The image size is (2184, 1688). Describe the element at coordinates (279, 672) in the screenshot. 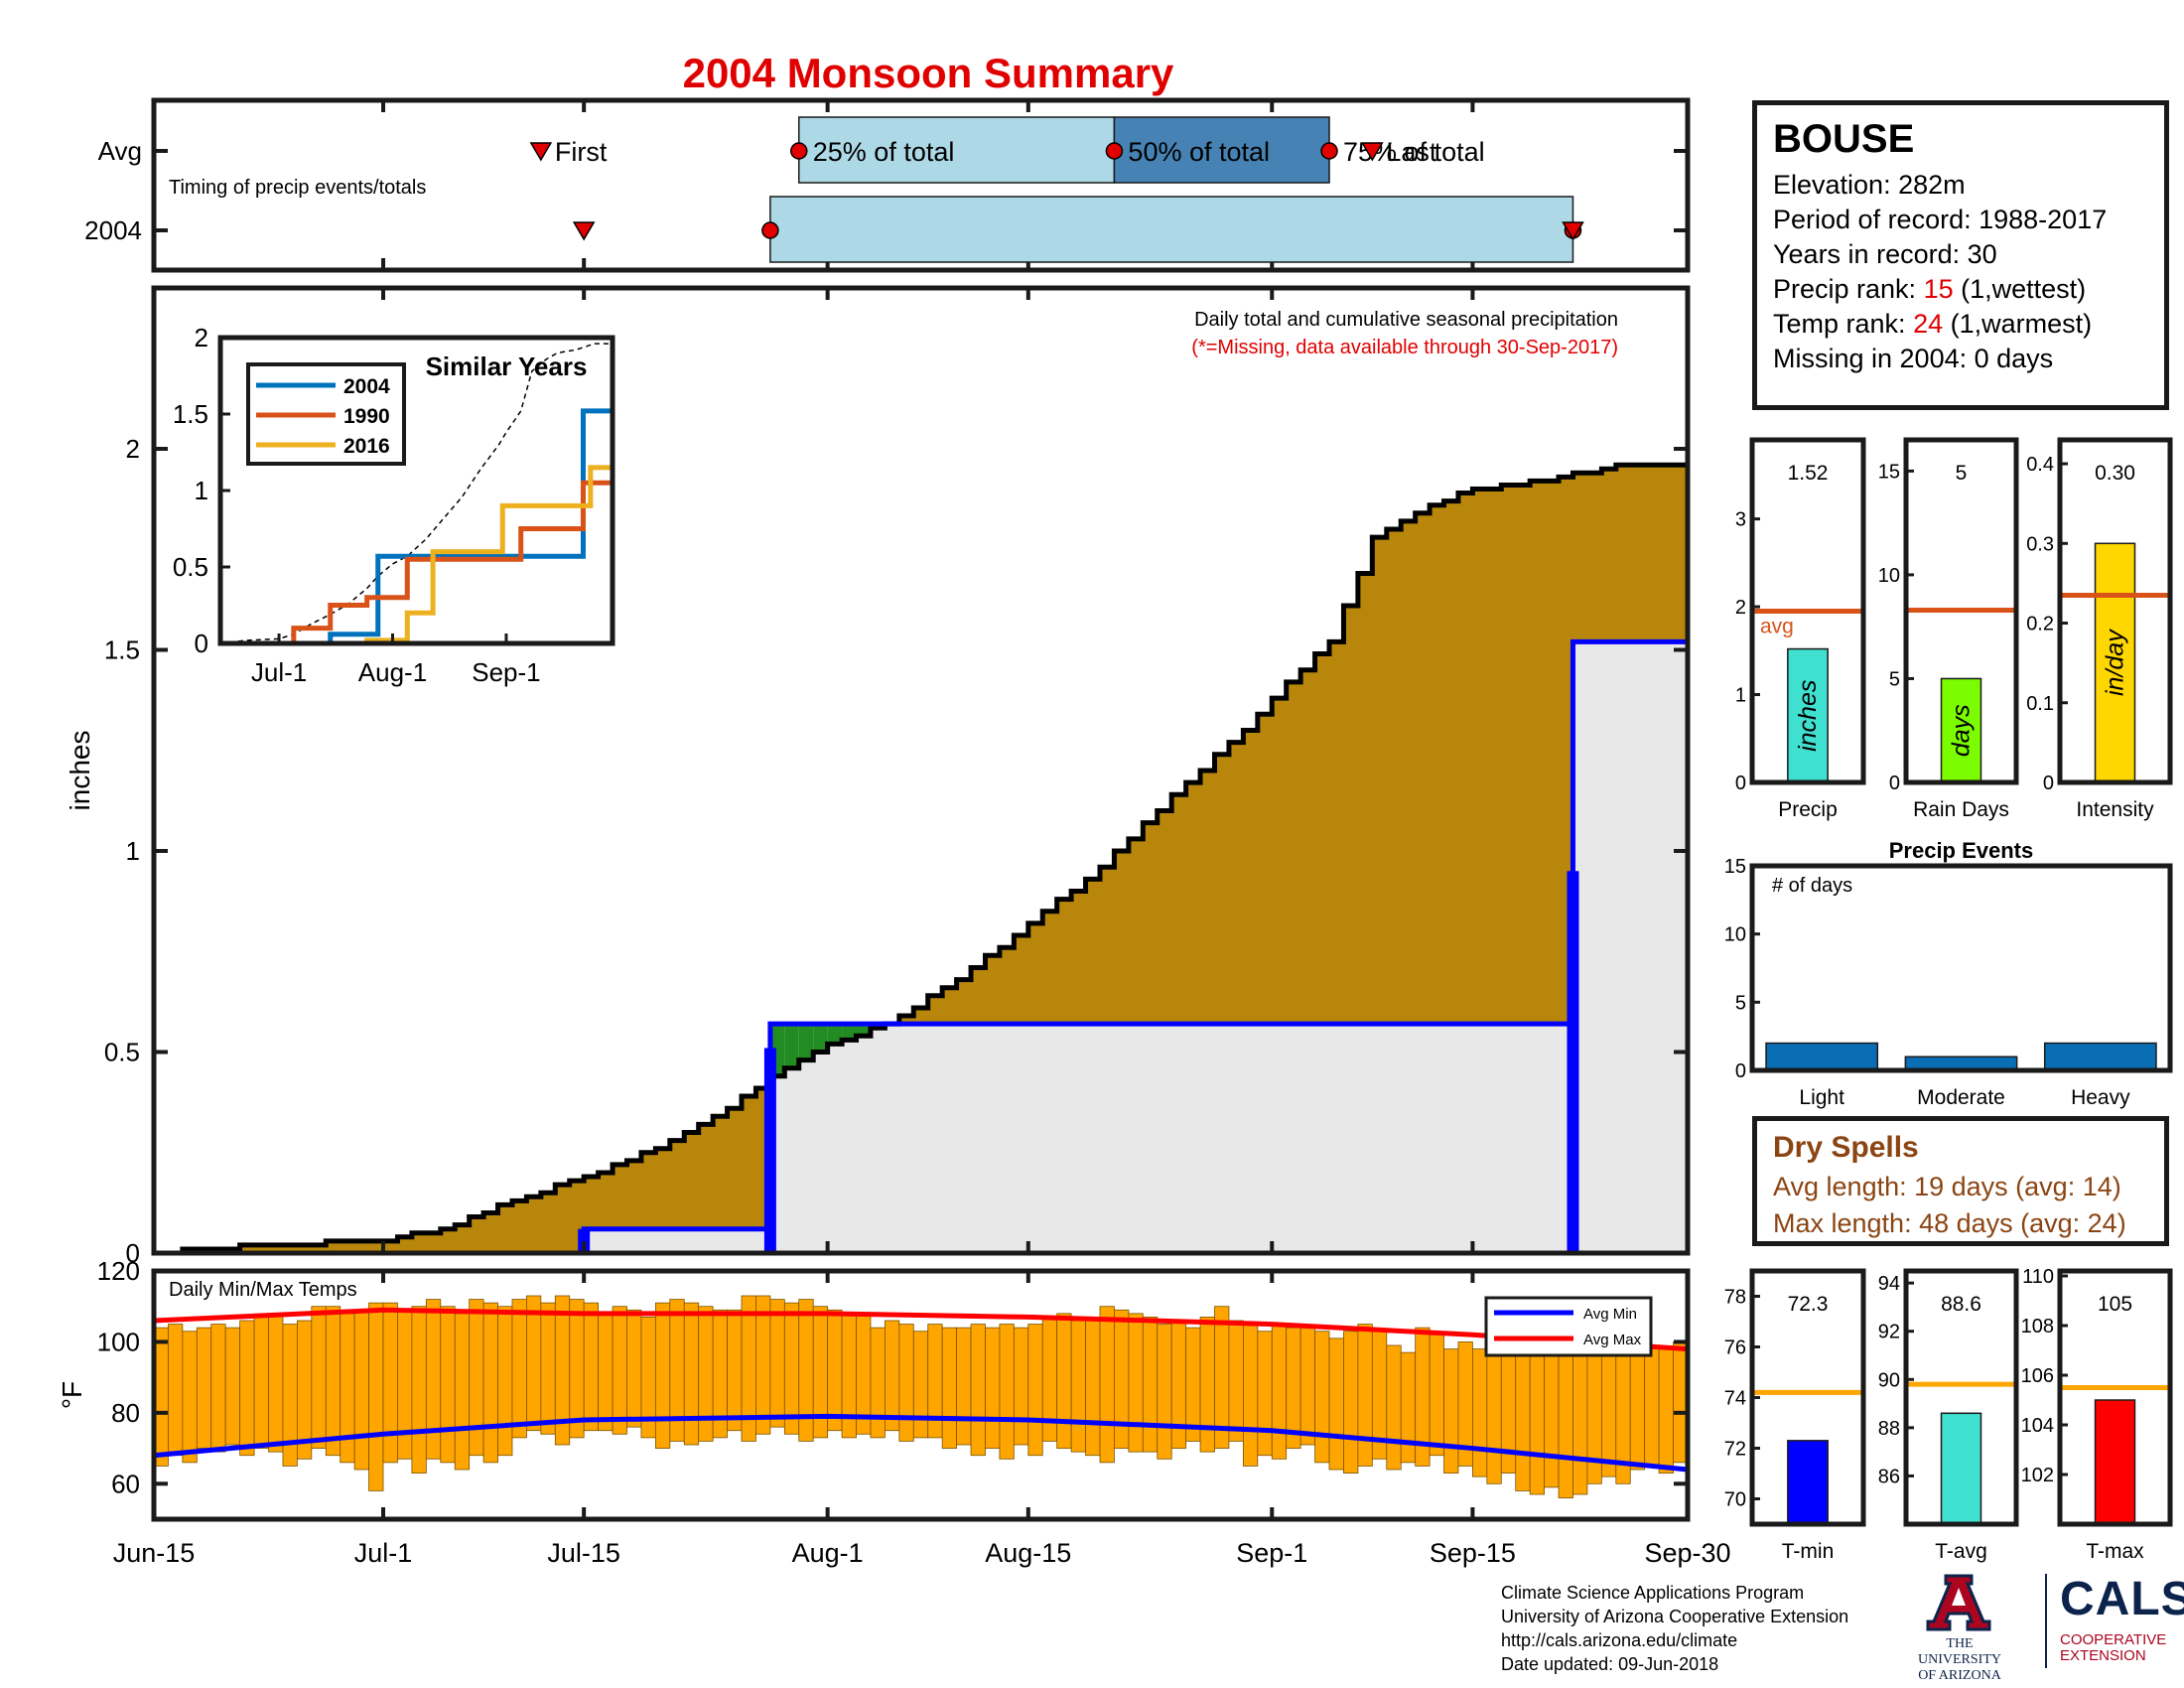

I see `inset-xtick-label-0: Jul-1` at that location.